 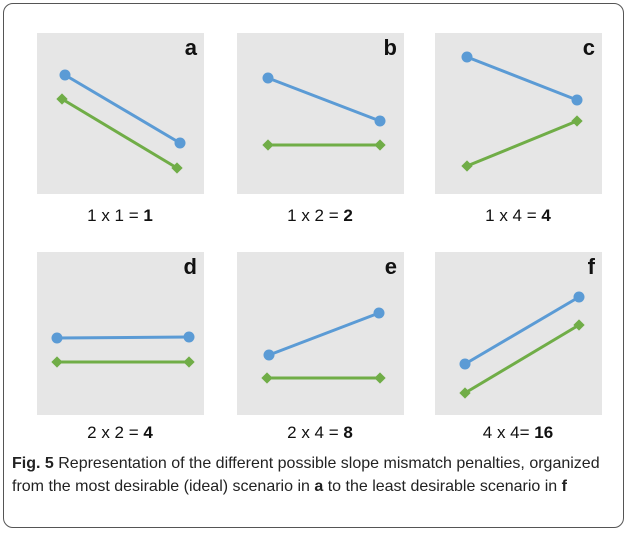 What do you see at coordinates (391, 266) in the screenshot?
I see `panel-letter: e` at bounding box center [391, 266].